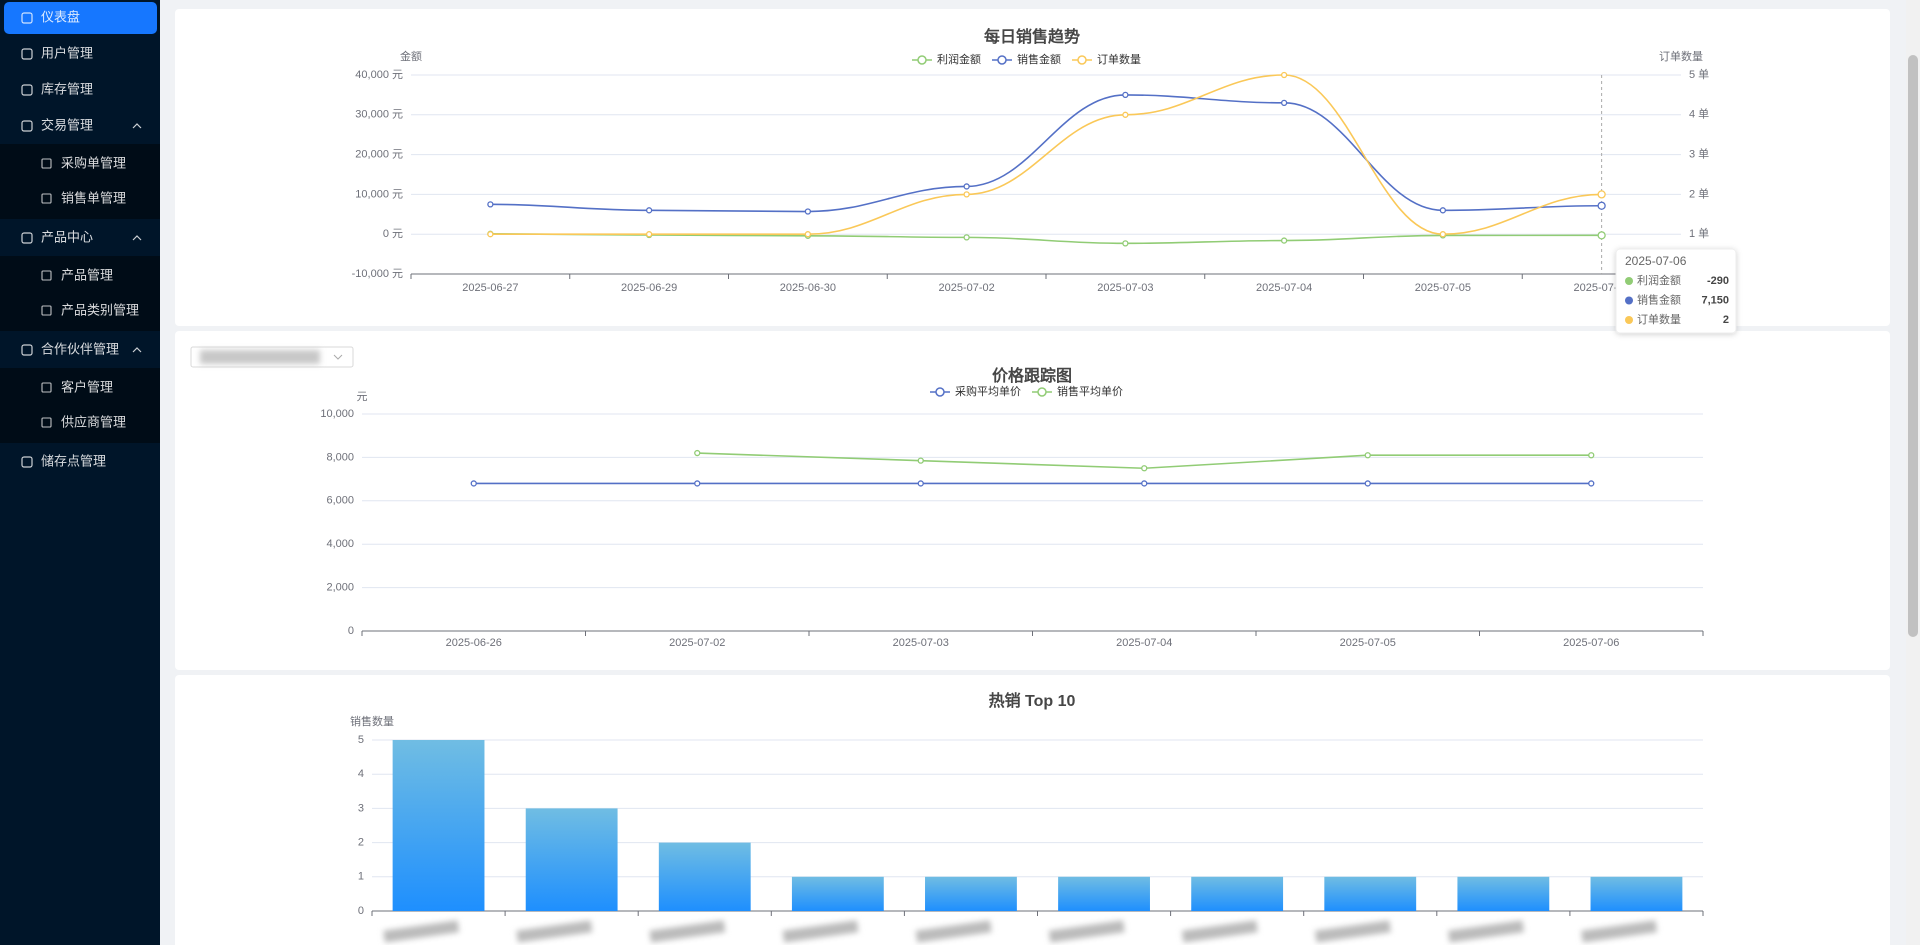  What do you see at coordinates (80, 348) in the screenshot?
I see `menu-item: 合作伙伴管理` at bounding box center [80, 348].